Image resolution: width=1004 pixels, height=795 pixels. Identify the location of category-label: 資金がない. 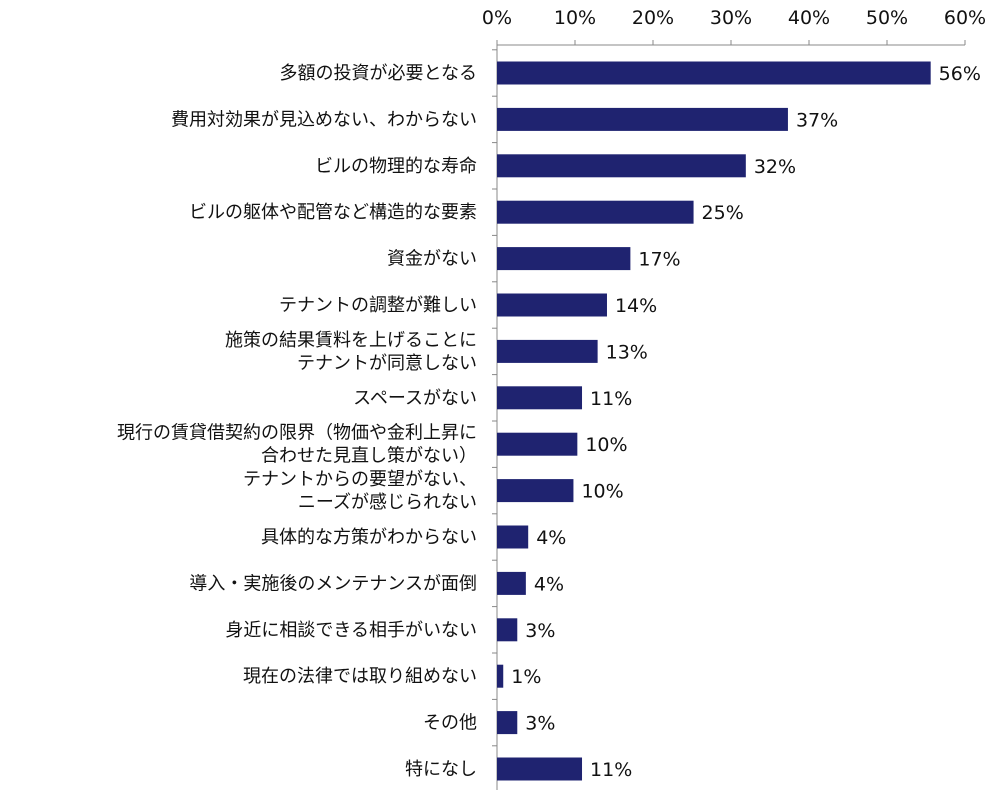
(432, 259).